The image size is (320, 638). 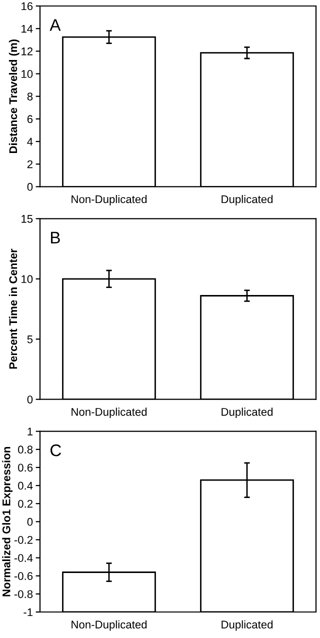 What do you see at coordinates (23, 594) in the screenshot?
I see `y-tick-label: -0.8` at bounding box center [23, 594].